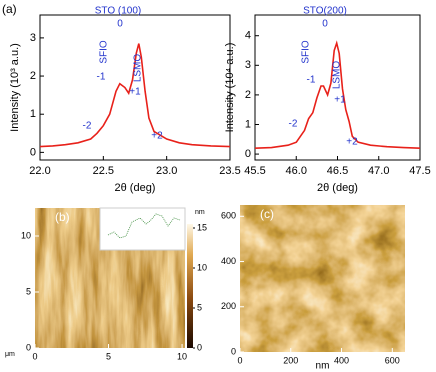  I want to click on x-tick-label: 22.0, so click(39, 171).